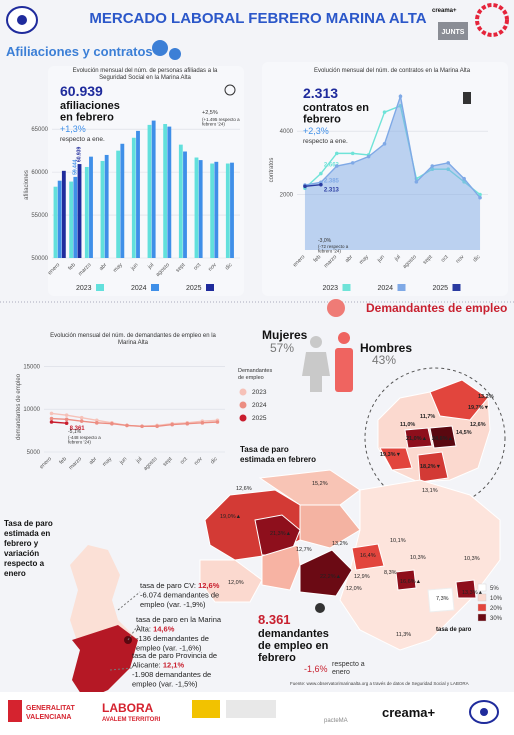  What do you see at coordinates (316, 342) in the screenshot?
I see `woman-icon` at bounding box center [316, 342].